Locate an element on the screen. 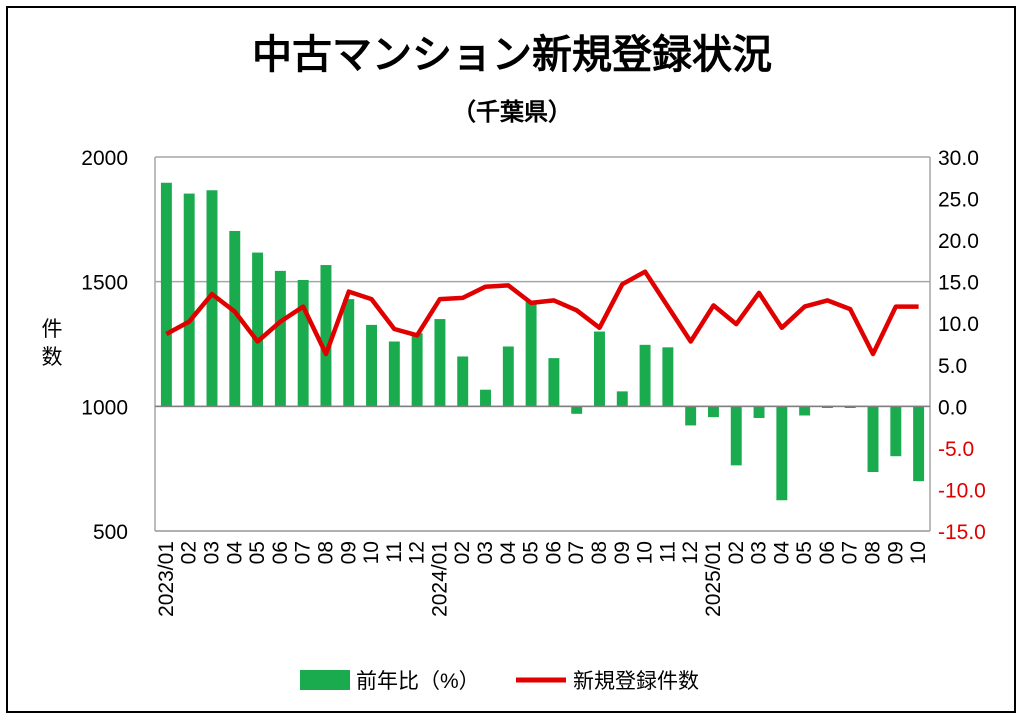 The image size is (1024, 721). chart-title: 中古マンション新規登録状況 is located at coordinates (512, 55).